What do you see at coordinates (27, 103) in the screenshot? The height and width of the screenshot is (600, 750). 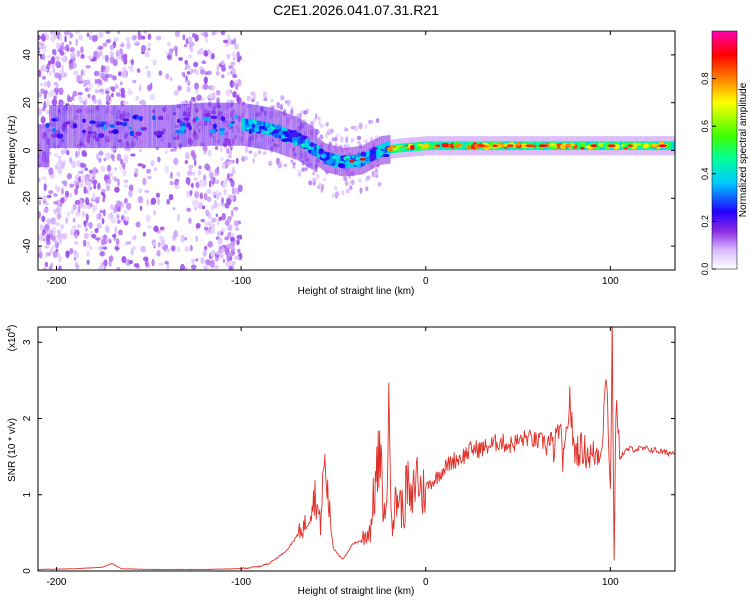 I see `y-tick-label: 20` at bounding box center [27, 103].